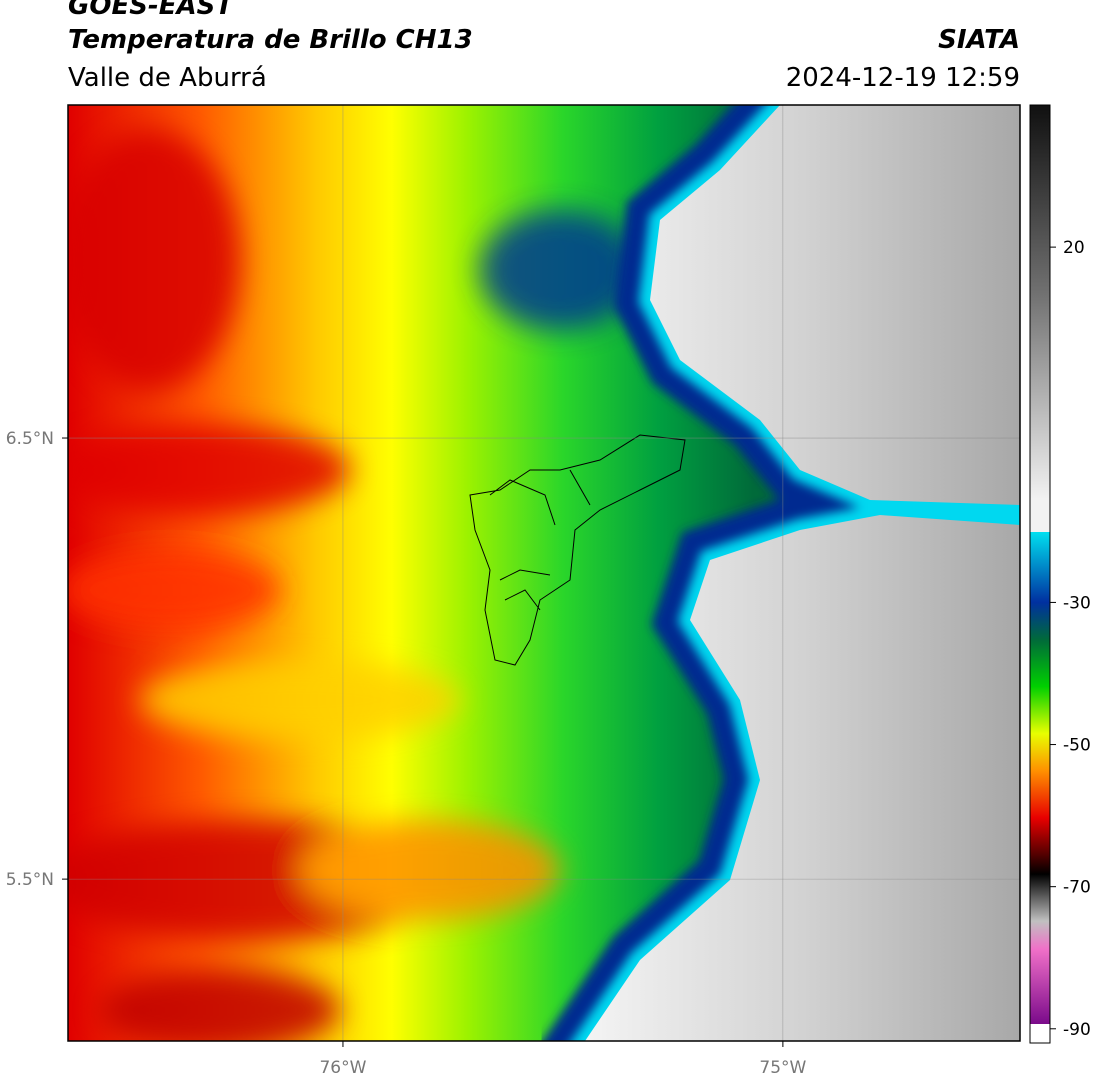  What do you see at coordinates (1077, 1030) in the screenshot?
I see `colorbar-tick-label: -90` at bounding box center [1077, 1030].